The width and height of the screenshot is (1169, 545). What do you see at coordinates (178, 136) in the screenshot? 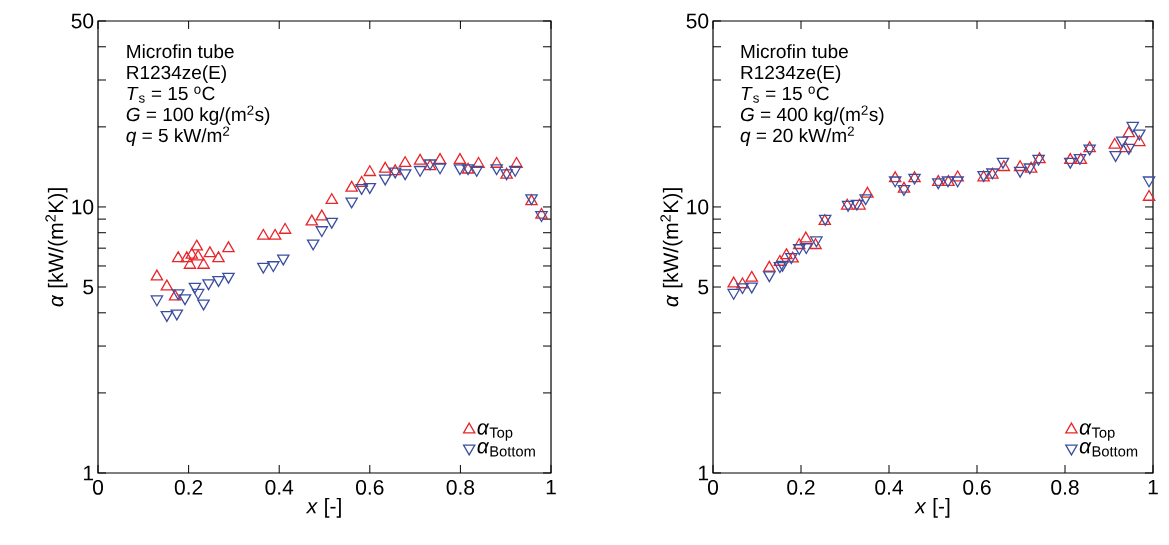
I see `annotation: q = 5 kW/m$^{2}$` at bounding box center [178, 136].